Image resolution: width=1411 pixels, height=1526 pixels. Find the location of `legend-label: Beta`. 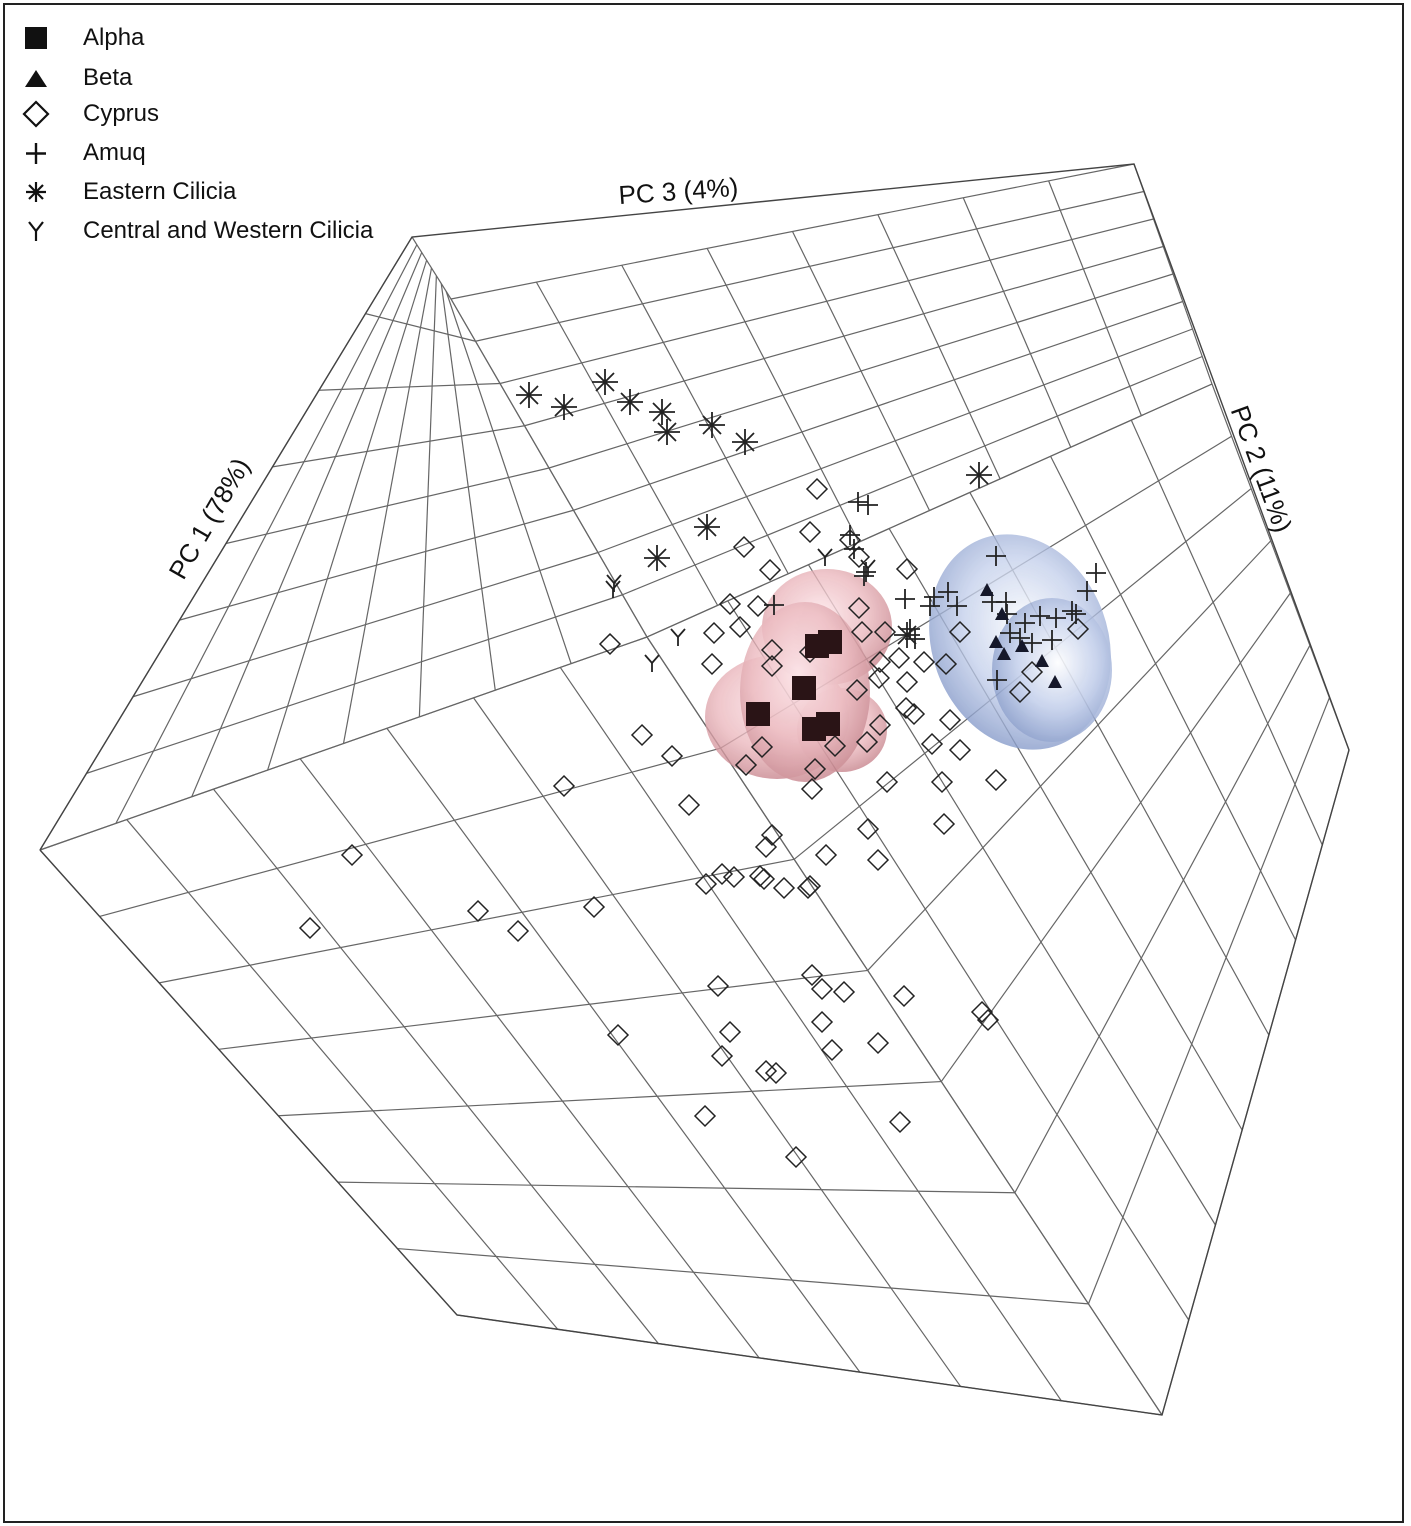

legend-label: Beta is located at coordinates (108, 77).